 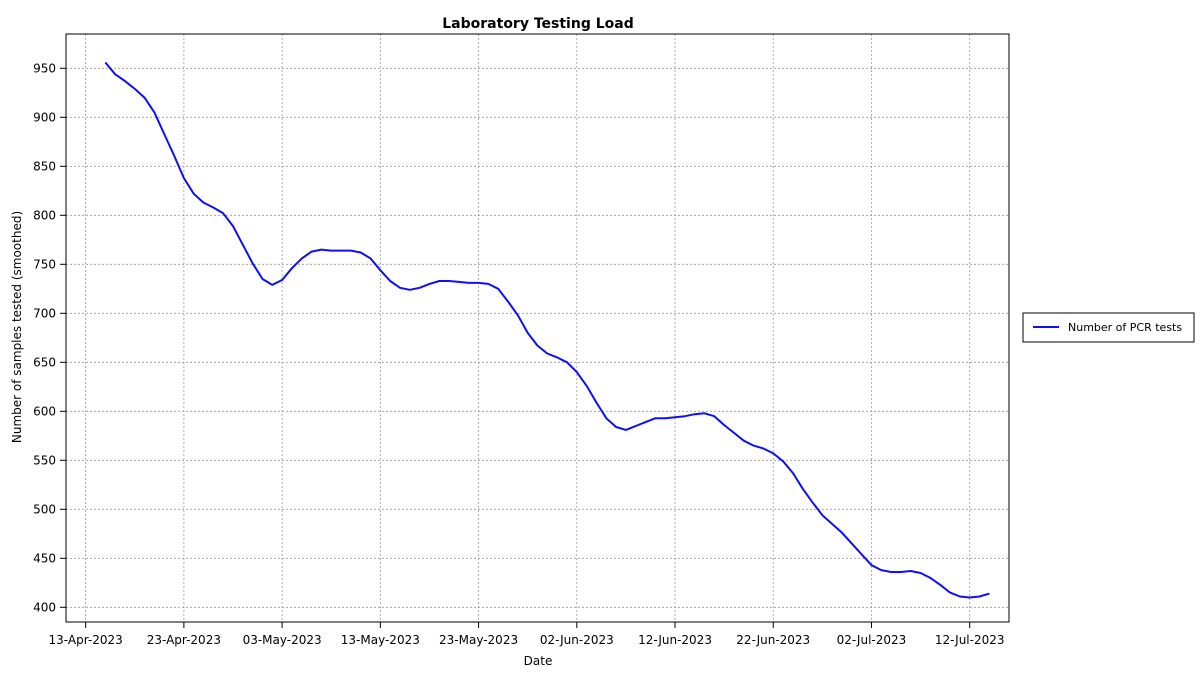 I want to click on y-tick-label: 550, so click(x=44, y=460).